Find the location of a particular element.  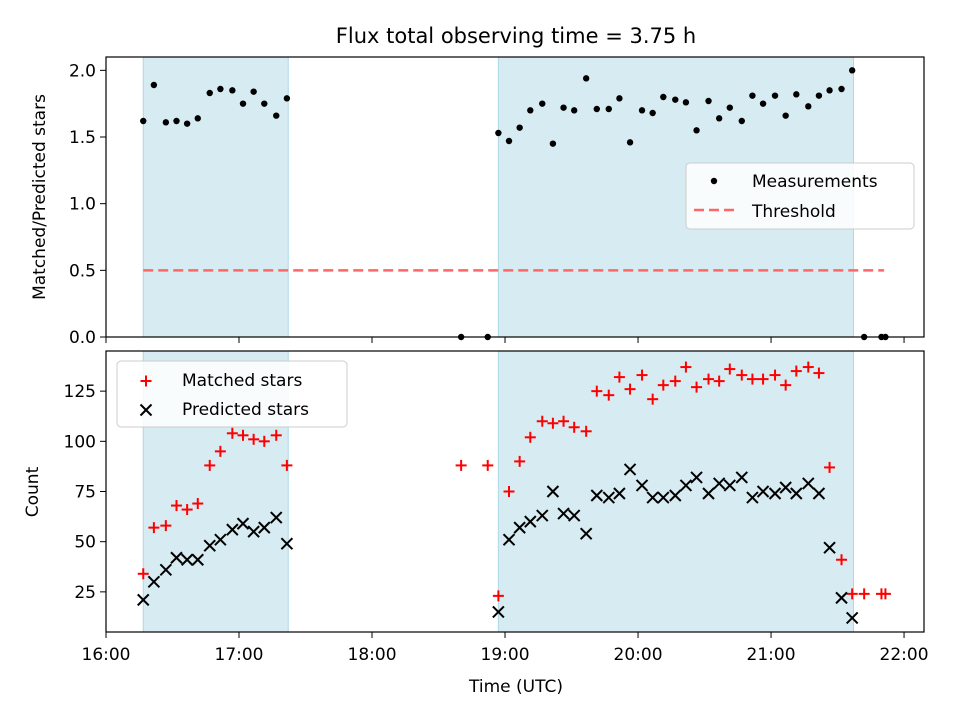

y-tick-label: 1.5 is located at coordinates (82, 138).